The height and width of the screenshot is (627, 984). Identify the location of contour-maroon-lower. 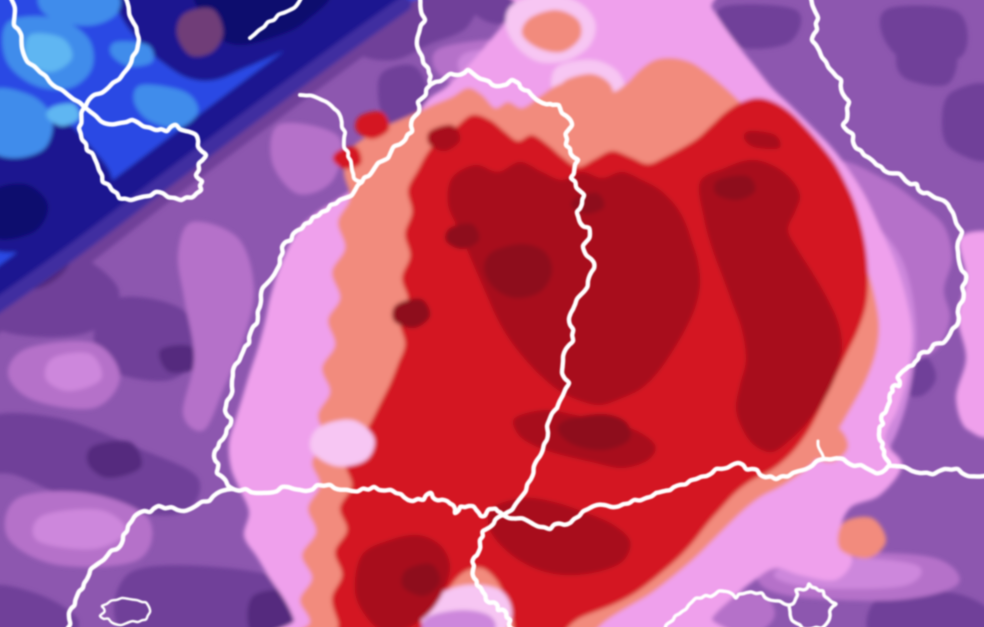
(594, 432).